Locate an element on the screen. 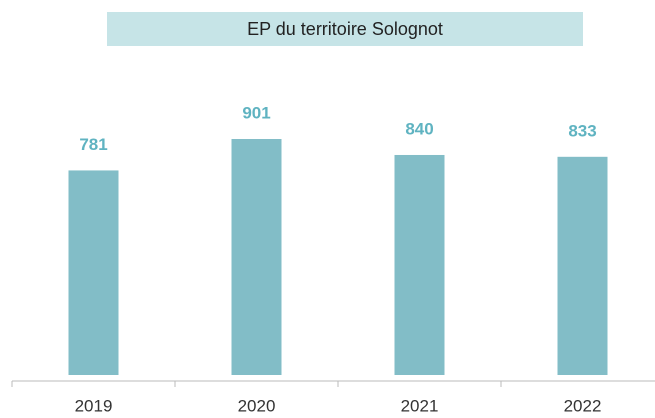  value-label: 901 is located at coordinates (256, 112).